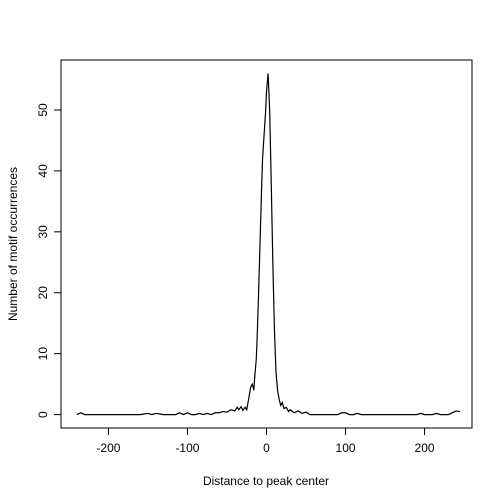  What do you see at coordinates (43, 232) in the screenshot?
I see `y-tick-label: 30` at bounding box center [43, 232].